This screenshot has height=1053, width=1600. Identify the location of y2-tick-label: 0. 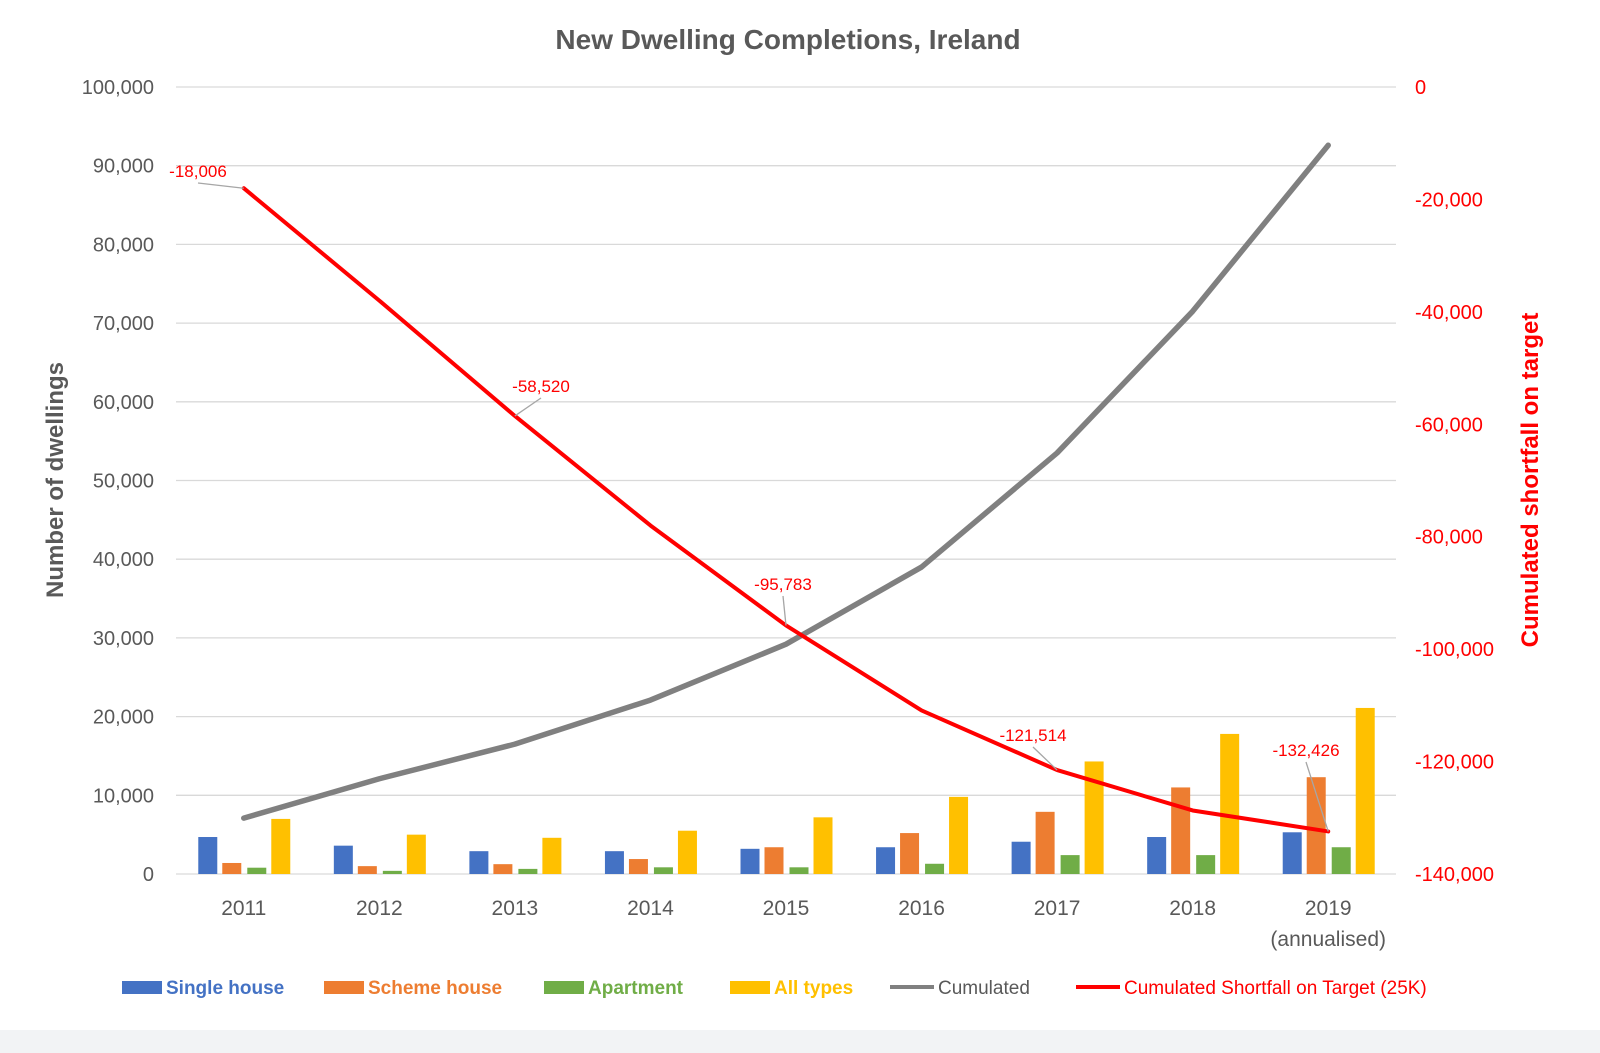
(1420, 88).